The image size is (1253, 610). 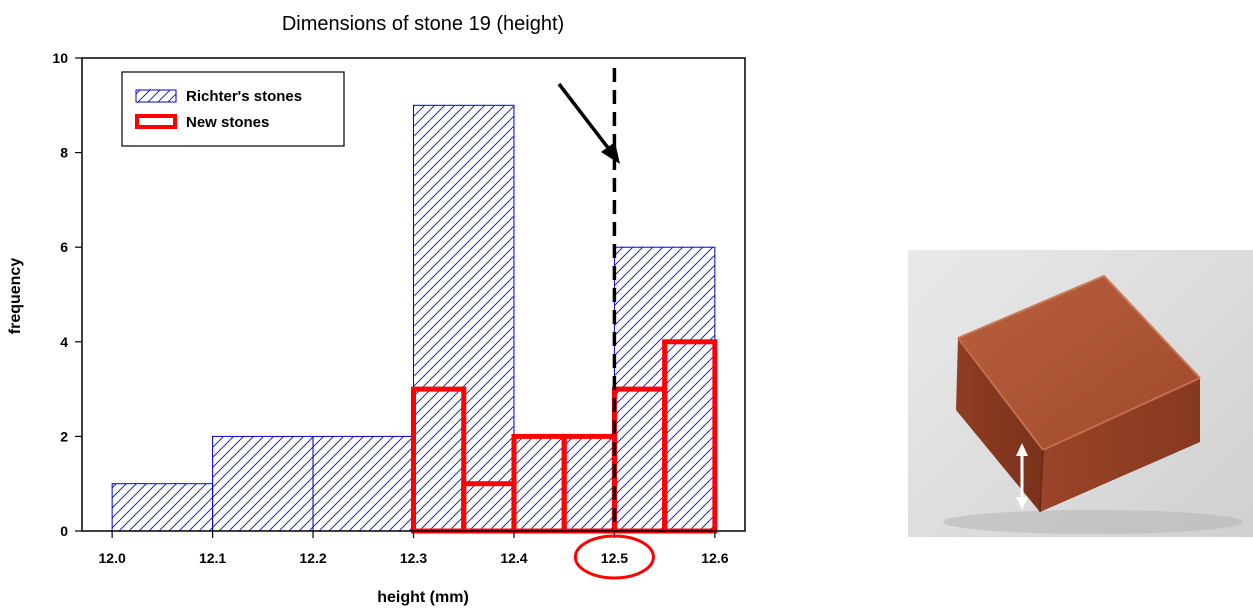 I want to click on highlight-ellipse, so click(x=614, y=557).